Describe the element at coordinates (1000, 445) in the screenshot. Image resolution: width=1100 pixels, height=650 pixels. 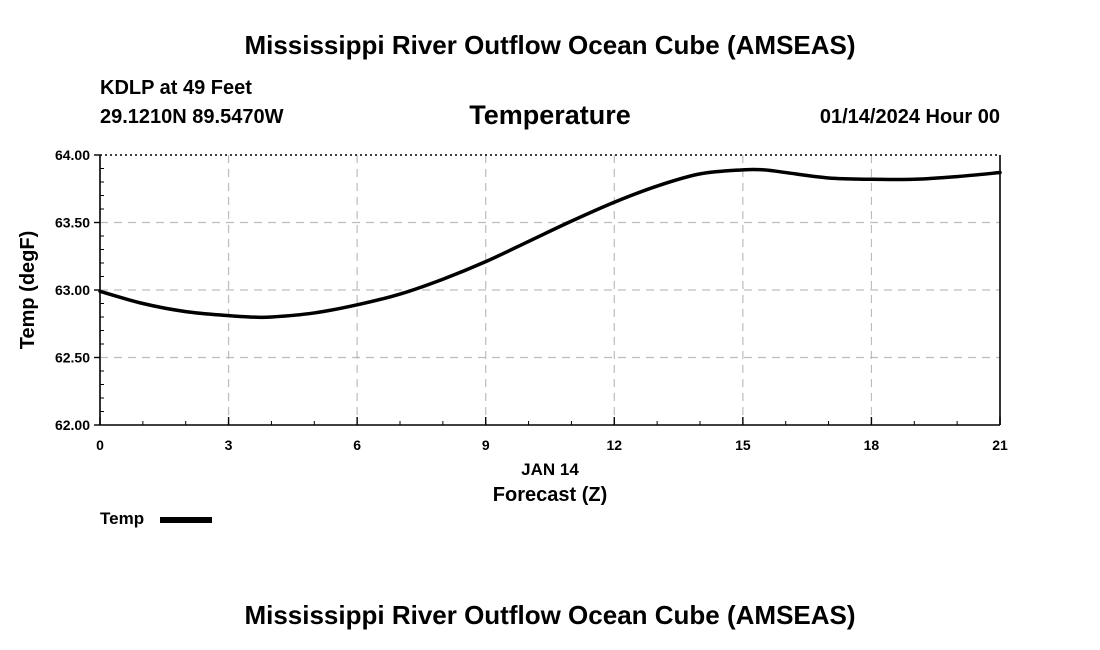
I see `x-tick-label: 21` at that location.